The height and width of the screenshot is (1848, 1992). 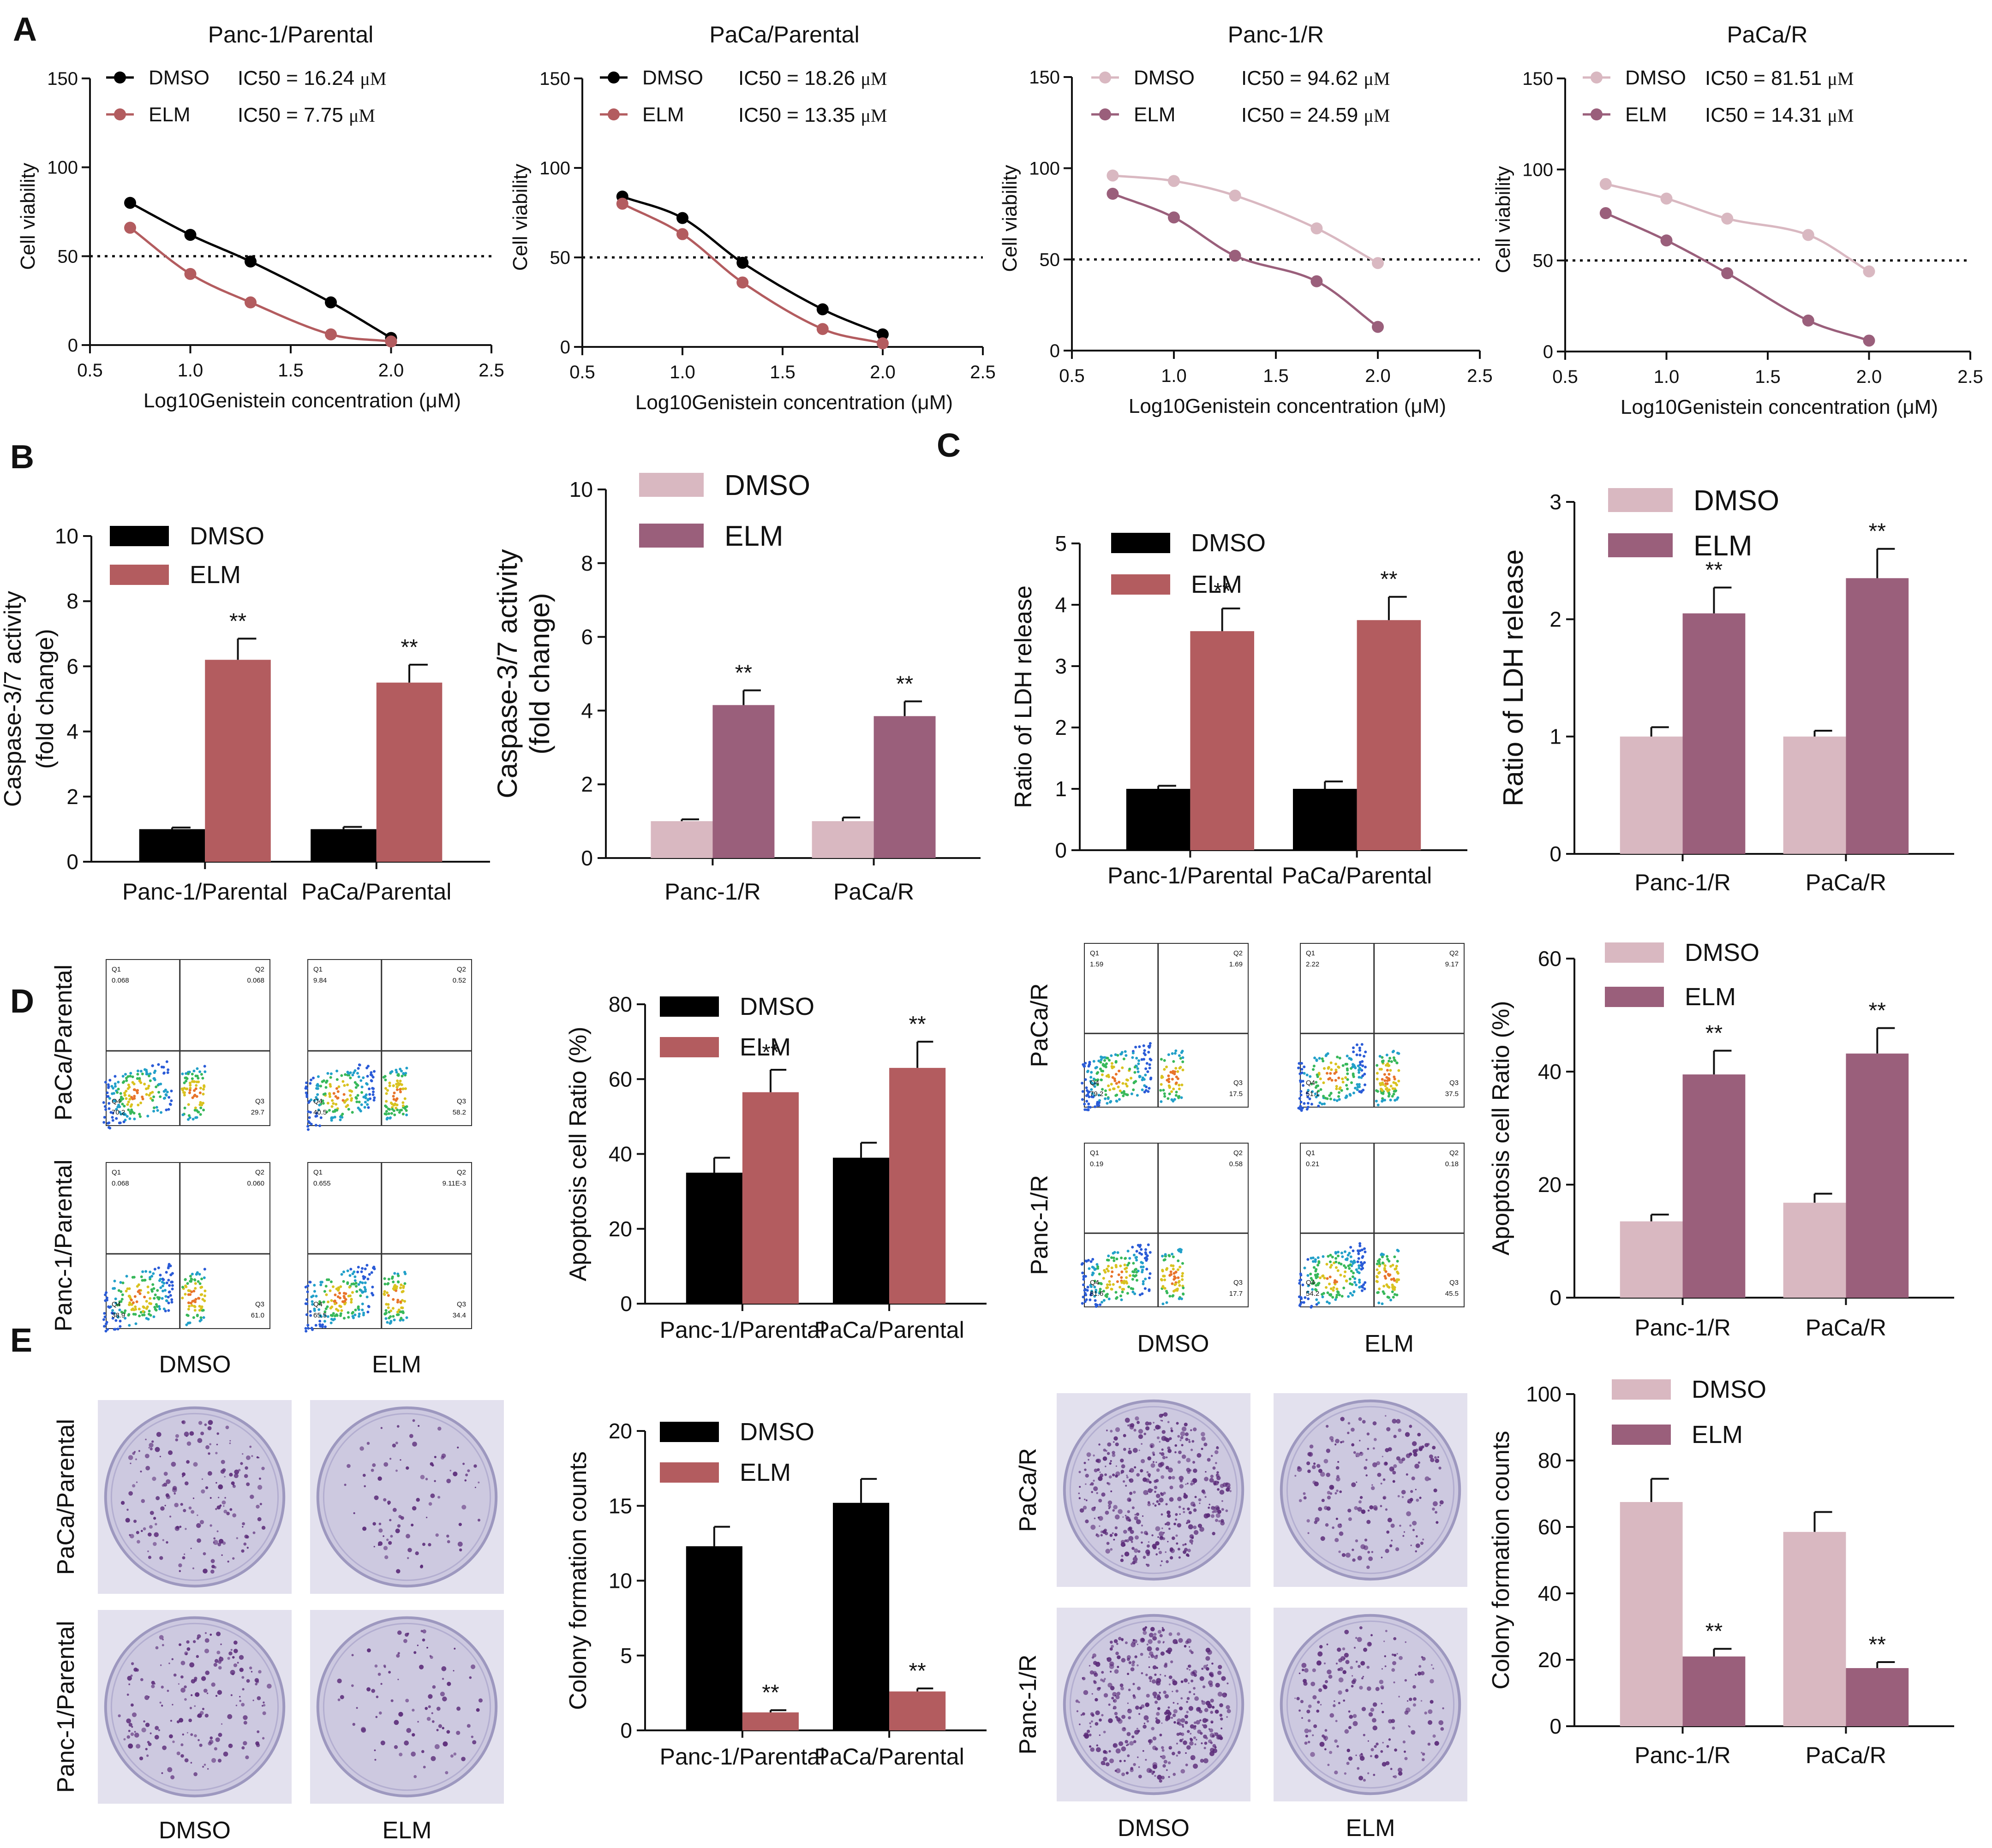 What do you see at coordinates (765, 1472) in the screenshot?
I see `legend-label: ELM` at bounding box center [765, 1472].